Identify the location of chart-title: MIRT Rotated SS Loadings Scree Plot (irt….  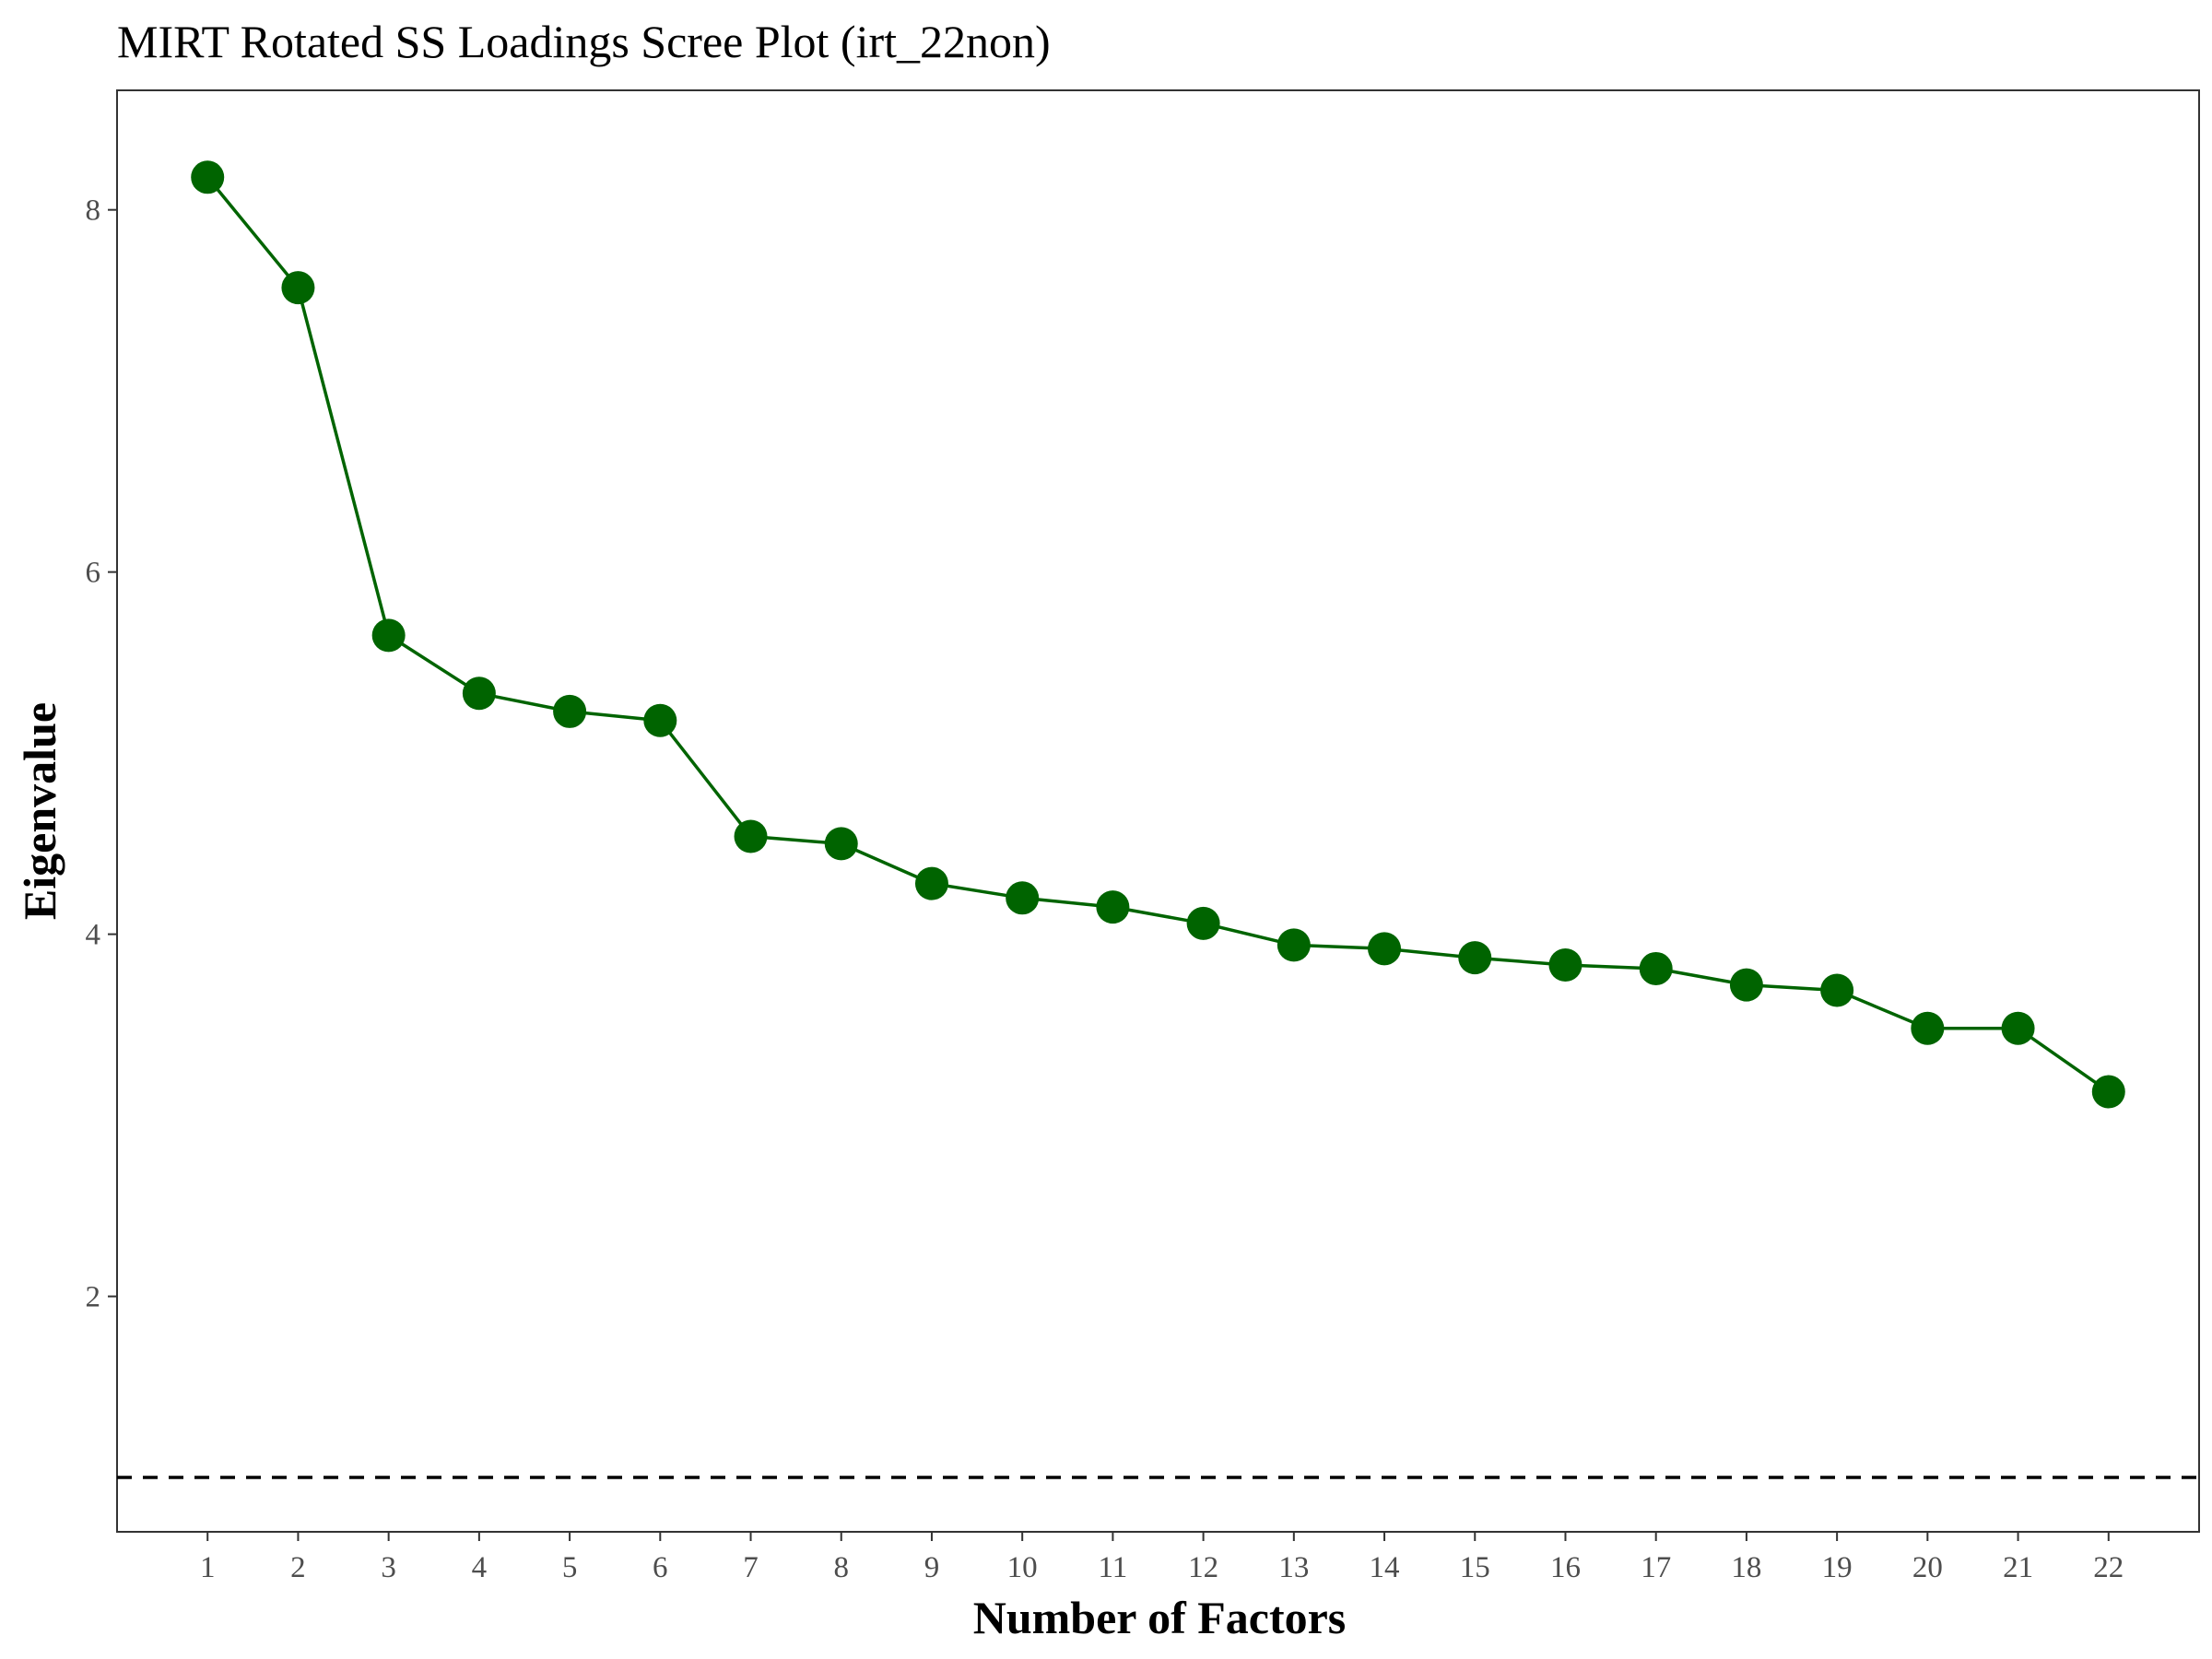
(584, 41).